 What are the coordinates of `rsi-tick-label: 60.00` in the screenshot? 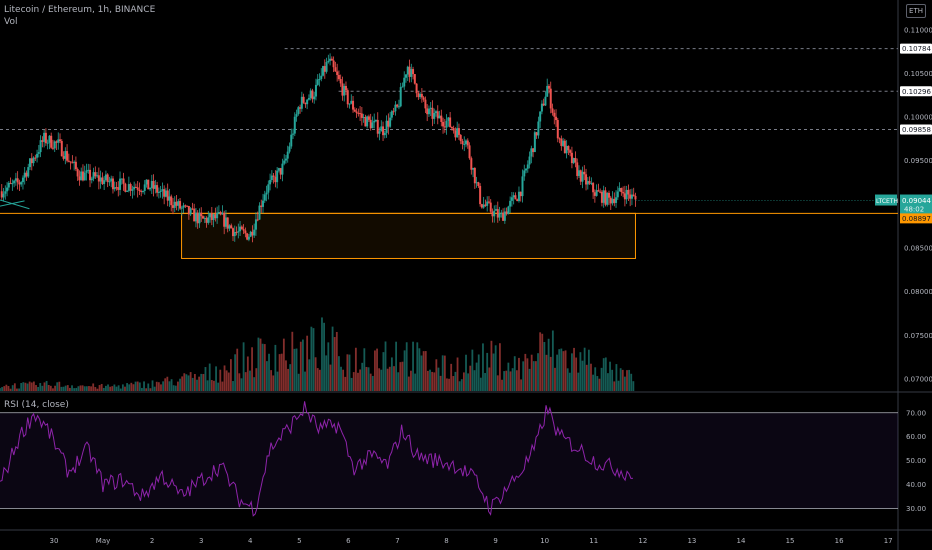 It's located at (916, 437).